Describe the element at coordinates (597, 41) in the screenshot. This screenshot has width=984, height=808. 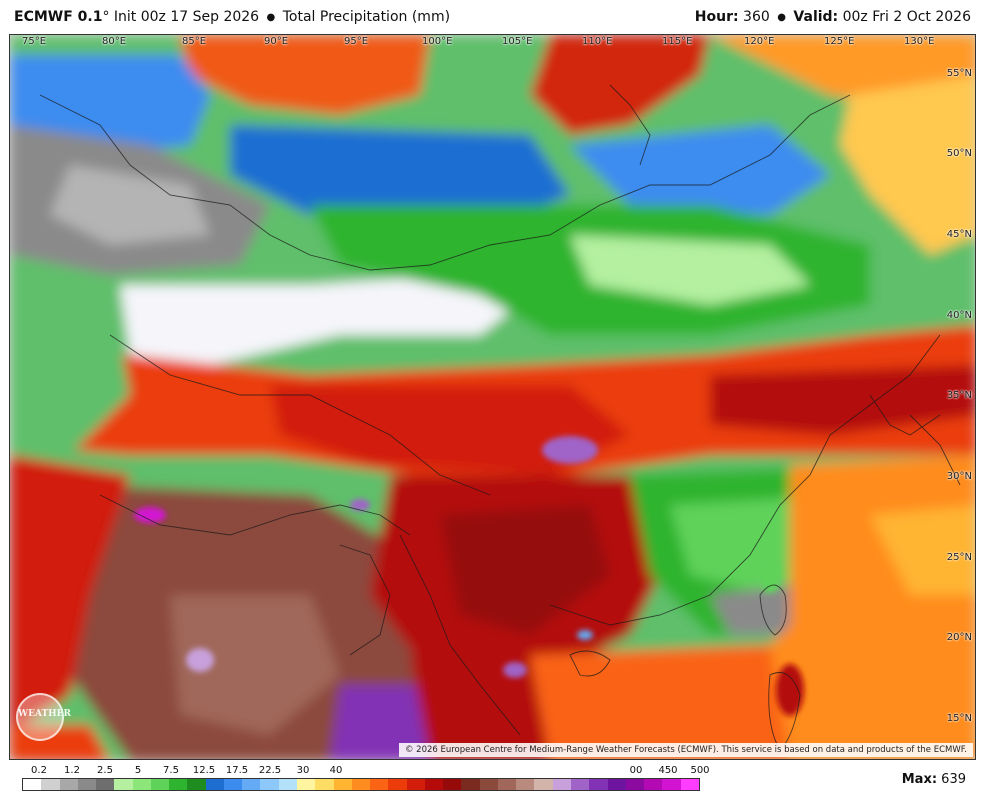
I see `lon-label-110: 110°E` at that location.